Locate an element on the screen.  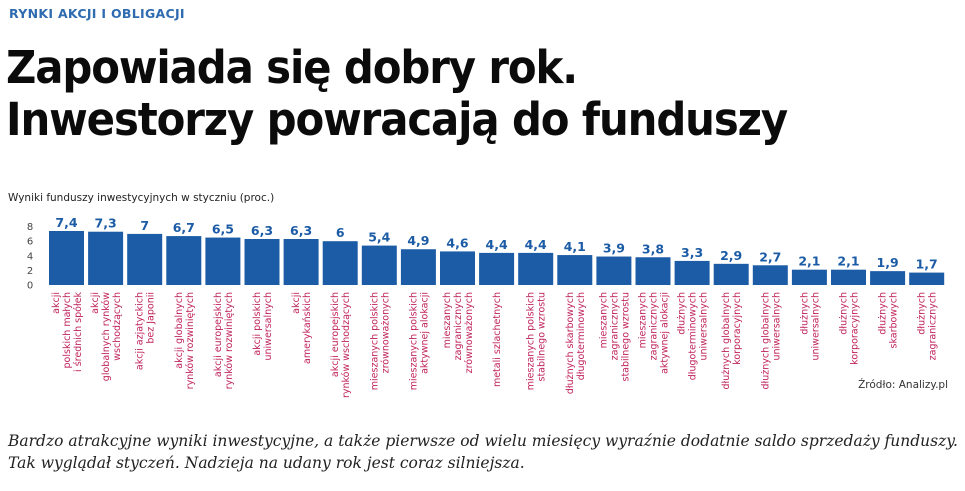
category-label-line: akcji polskich is located at coordinates (257, 324).